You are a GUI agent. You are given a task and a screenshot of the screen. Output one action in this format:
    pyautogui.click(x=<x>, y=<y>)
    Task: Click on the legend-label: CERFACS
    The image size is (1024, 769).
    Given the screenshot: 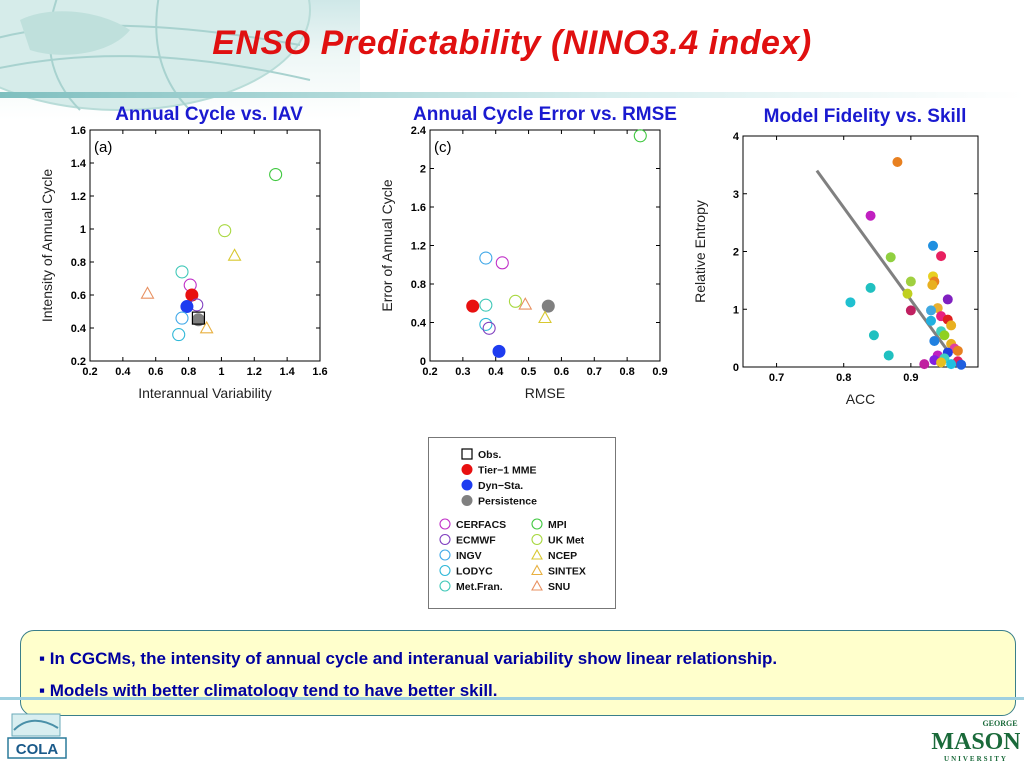 What is the action you would take?
    pyautogui.click(x=481, y=525)
    